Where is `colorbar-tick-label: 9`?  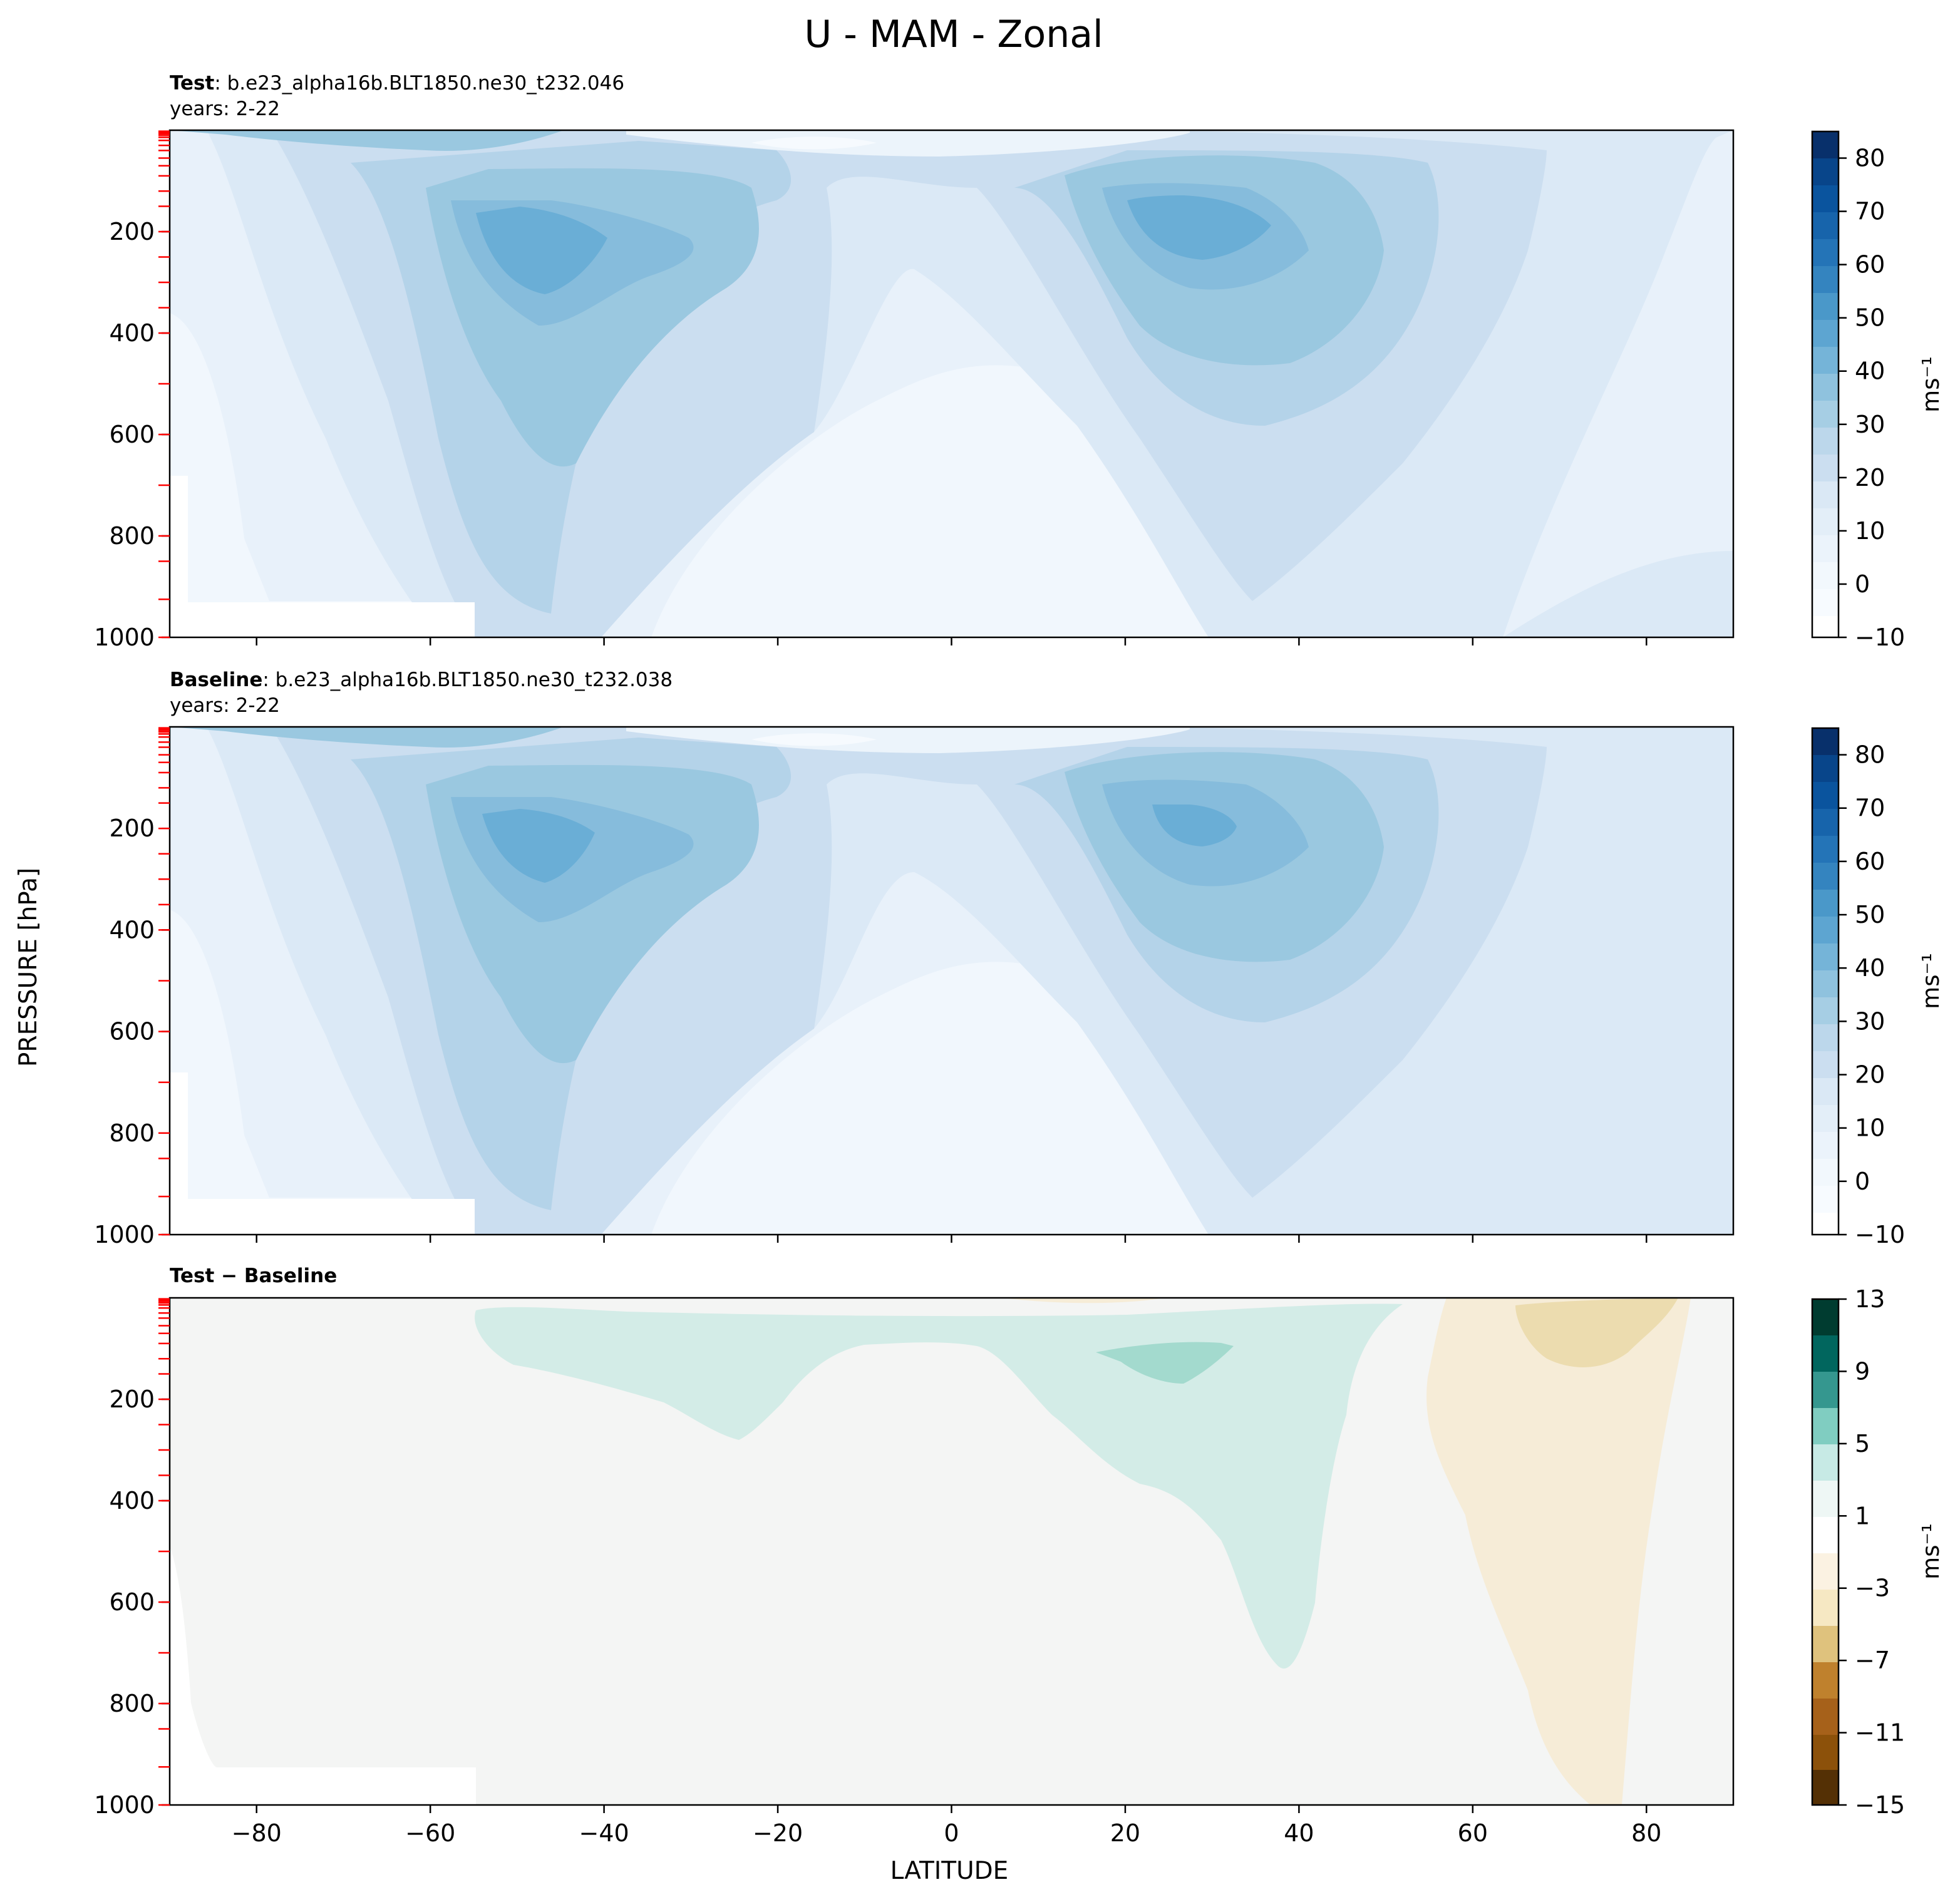
colorbar-tick-label: 9 is located at coordinates (1863, 1371).